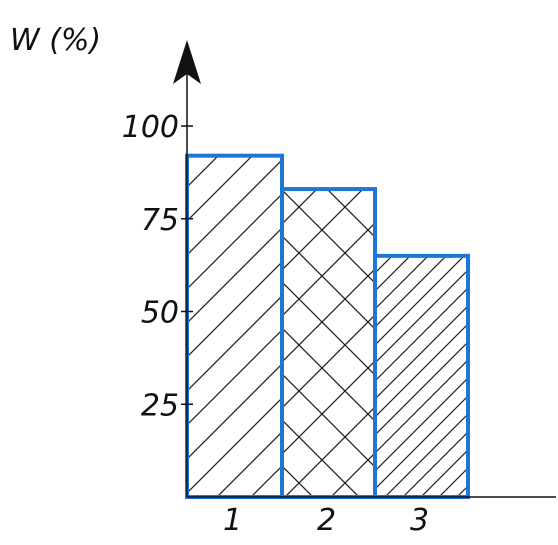 Image resolution: width=558 pixels, height=545 pixels. I want to click on y-axis-label: W (%), so click(55, 40).